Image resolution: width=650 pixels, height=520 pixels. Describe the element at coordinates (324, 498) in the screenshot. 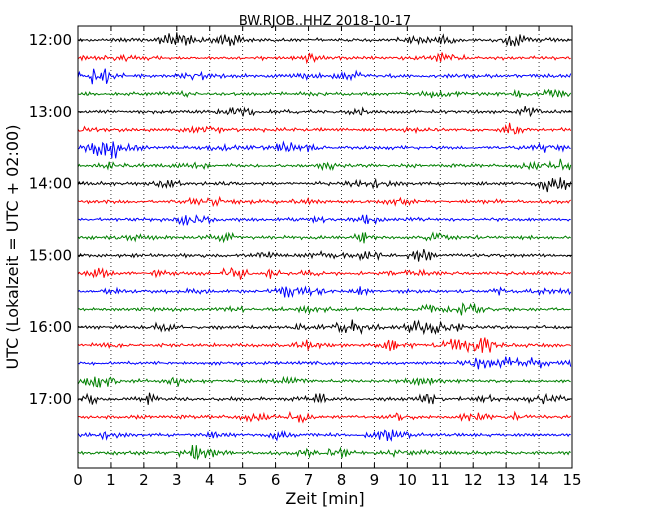

I see `x-axis-label: Zeit [min]` at that location.